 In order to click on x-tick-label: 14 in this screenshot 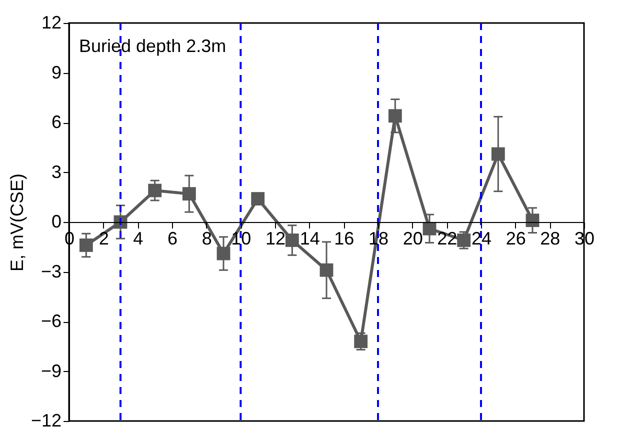, I will do `click(310, 238)`.